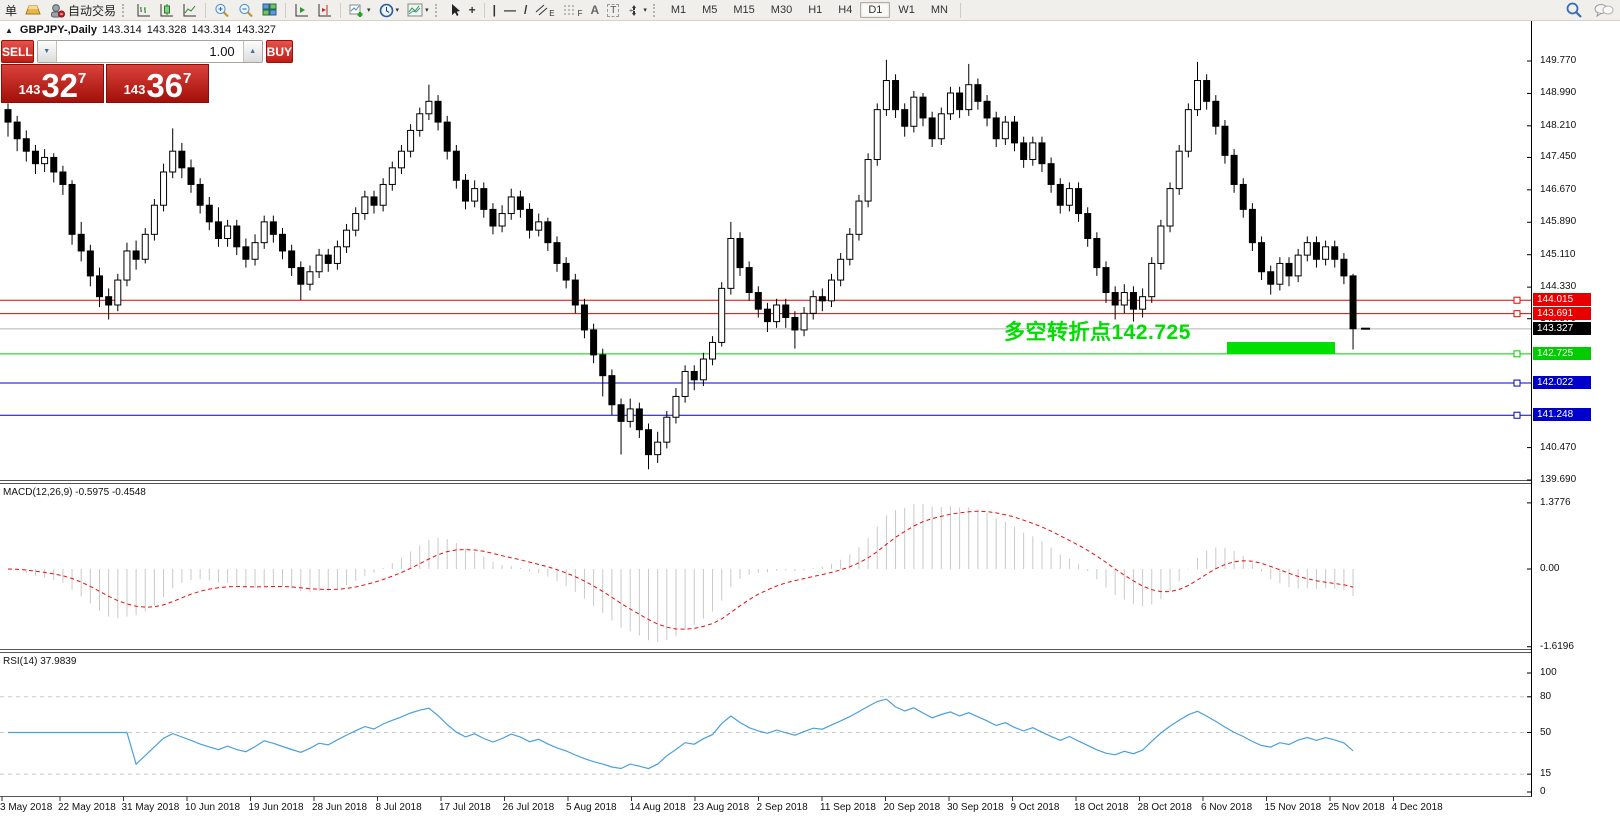 The width and height of the screenshot is (1620, 820). I want to click on new-order-button: 单, so click(11, 10).